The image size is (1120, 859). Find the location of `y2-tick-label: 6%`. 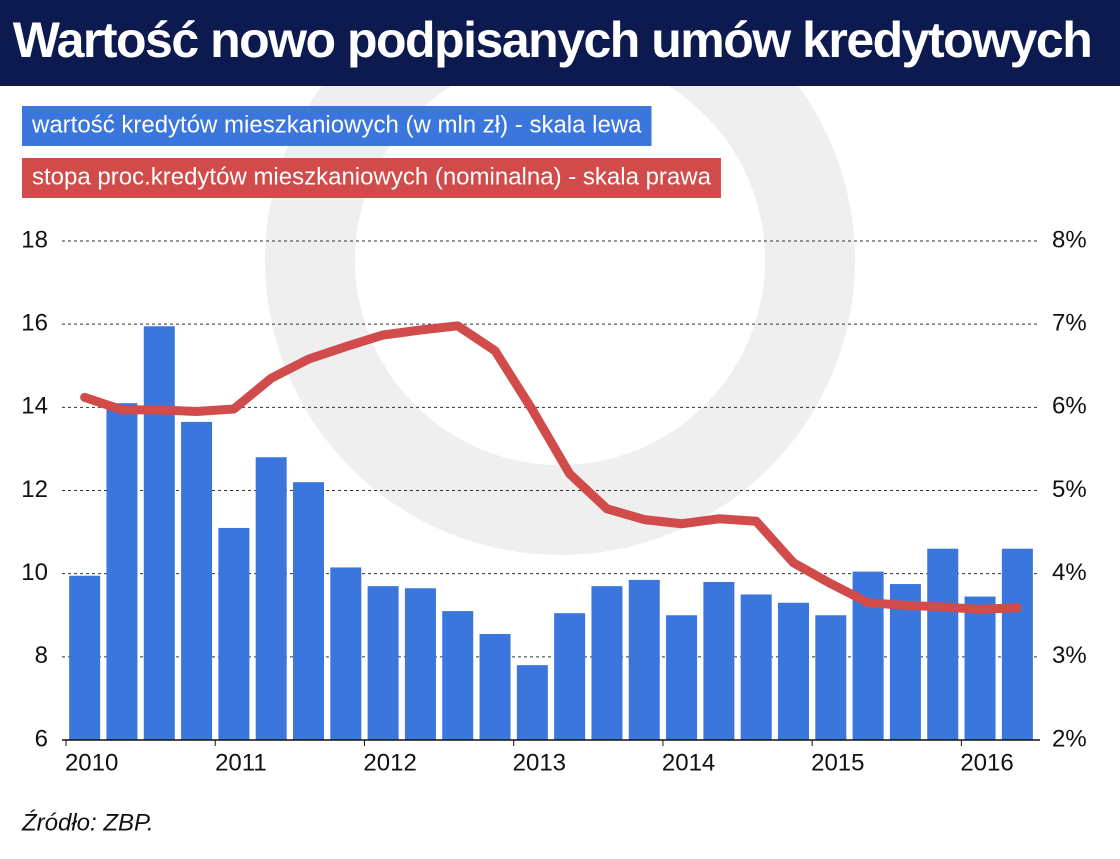

y2-tick-label: 6% is located at coordinates (1069, 406).